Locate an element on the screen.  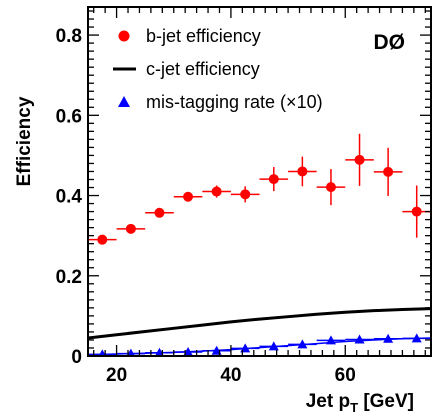
legend-label: b-jet efficiency is located at coordinates (203, 36).